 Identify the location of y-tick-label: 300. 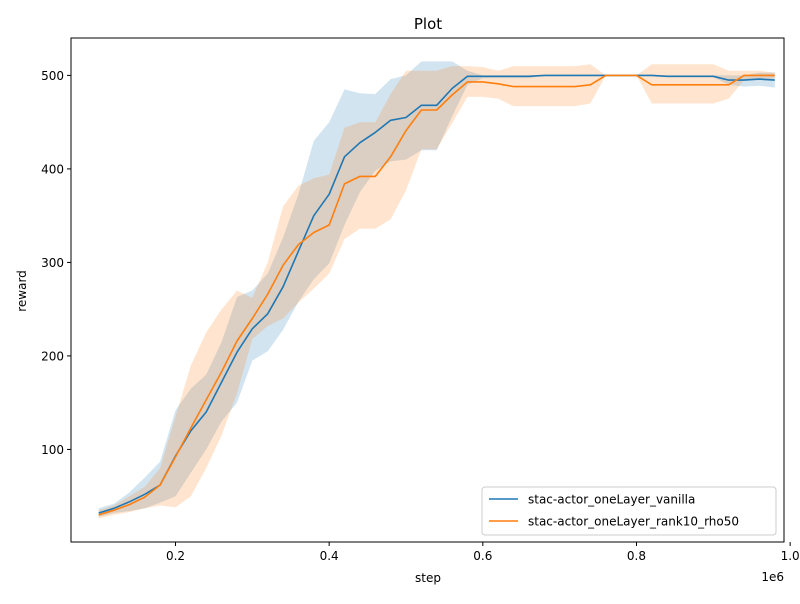
(52, 263).